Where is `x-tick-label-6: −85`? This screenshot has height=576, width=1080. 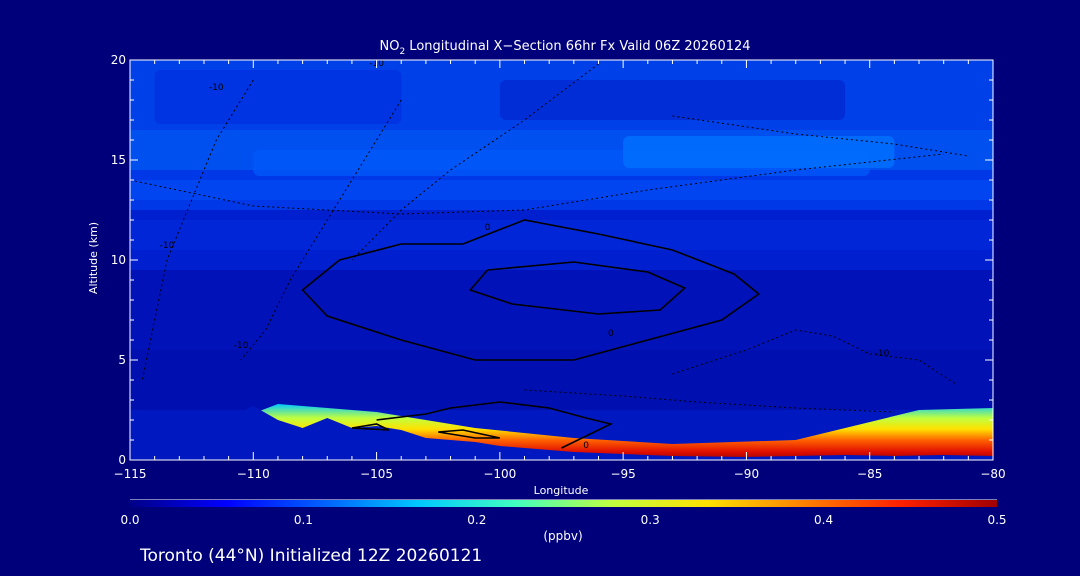 x-tick-label-6: −85 is located at coordinates (869, 474).